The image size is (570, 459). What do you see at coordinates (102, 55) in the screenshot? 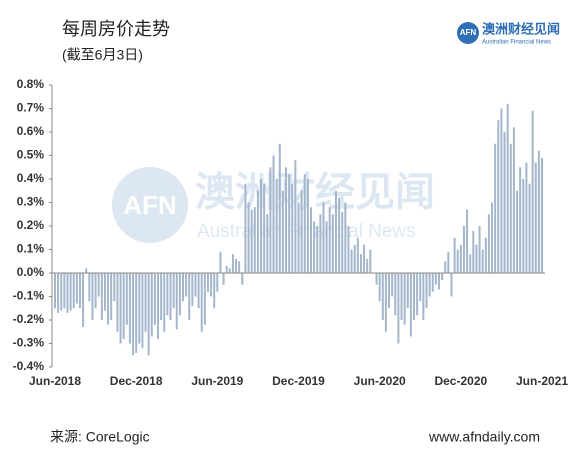
I see `chart-subtitle: (截至6月3日)` at bounding box center [102, 55].